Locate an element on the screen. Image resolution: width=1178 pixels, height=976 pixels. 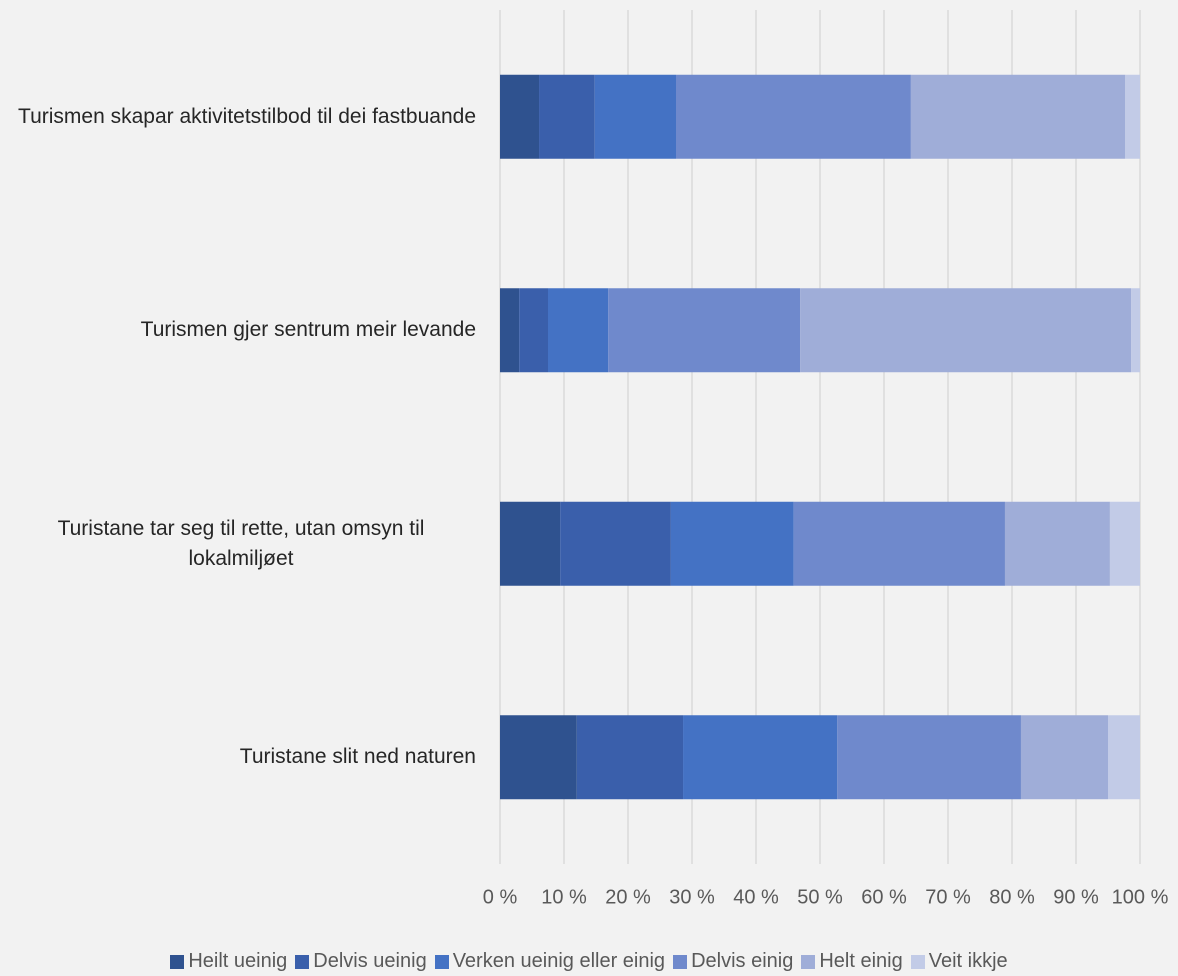
legend-item: Heilt ueinig is located at coordinates (228, 961).